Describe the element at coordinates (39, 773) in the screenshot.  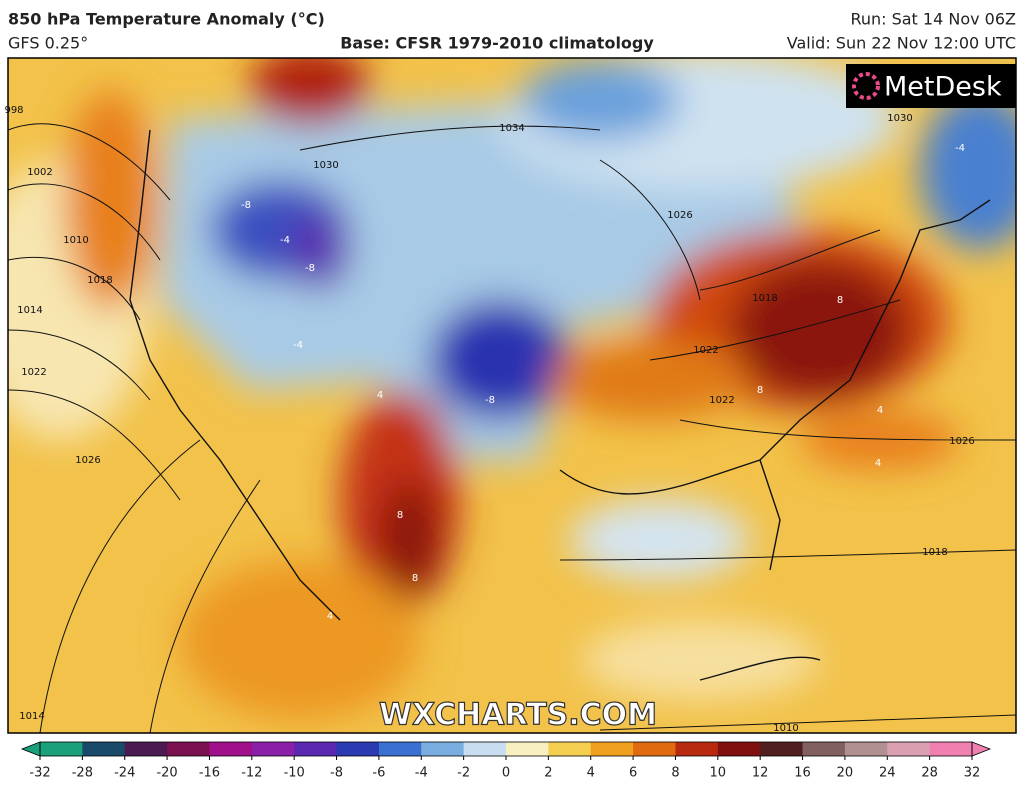
I see `colorbar-tick-label: -32` at that location.